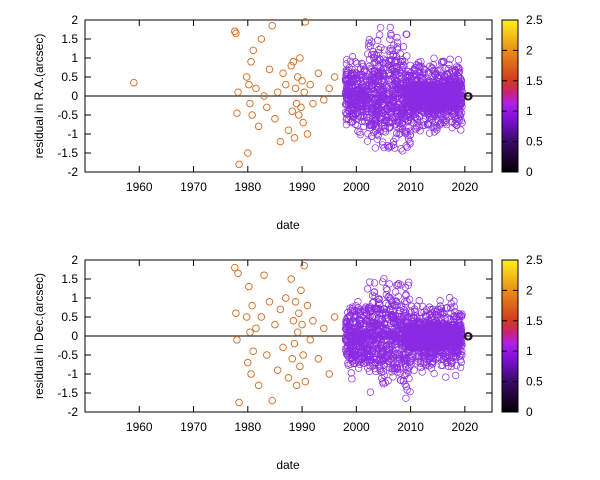  What do you see at coordinates (193, 427) in the screenshot?
I see `x-tick-label: 1970` at bounding box center [193, 427].